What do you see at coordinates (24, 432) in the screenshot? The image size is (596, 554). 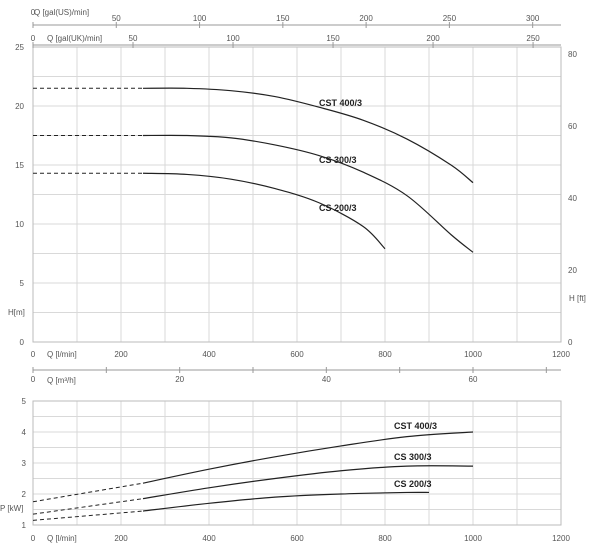 I see `power-y-tick-label: 4` at bounding box center [24, 432].